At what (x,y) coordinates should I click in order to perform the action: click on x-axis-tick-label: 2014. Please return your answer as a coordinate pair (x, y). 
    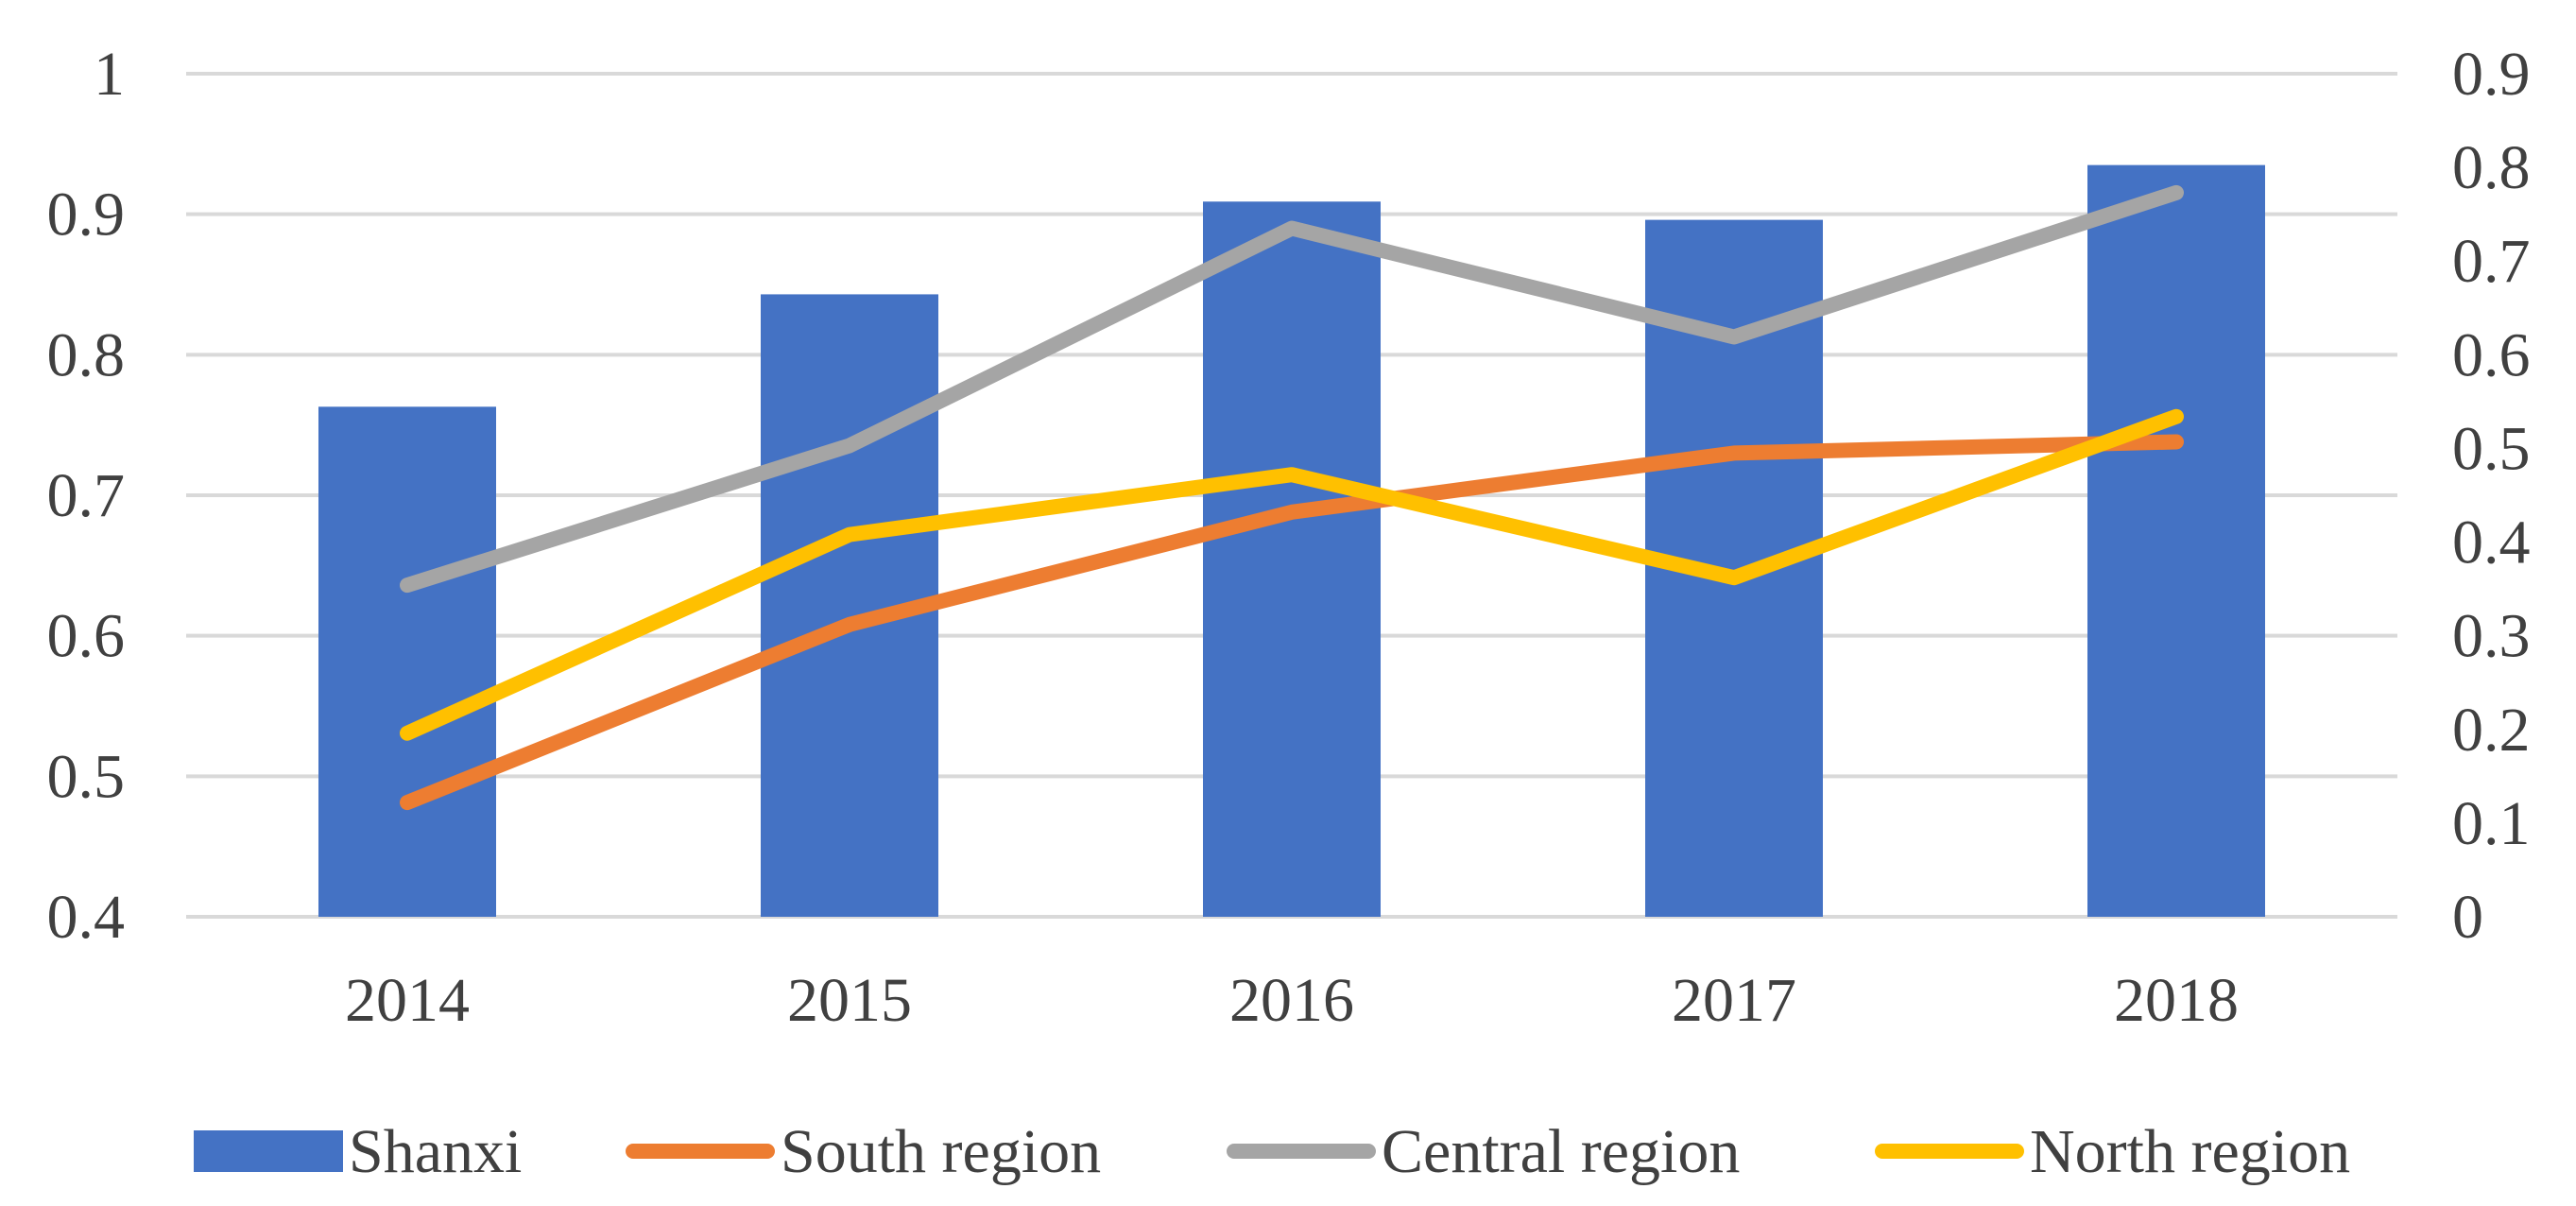
    Looking at the image, I should click on (407, 1000).